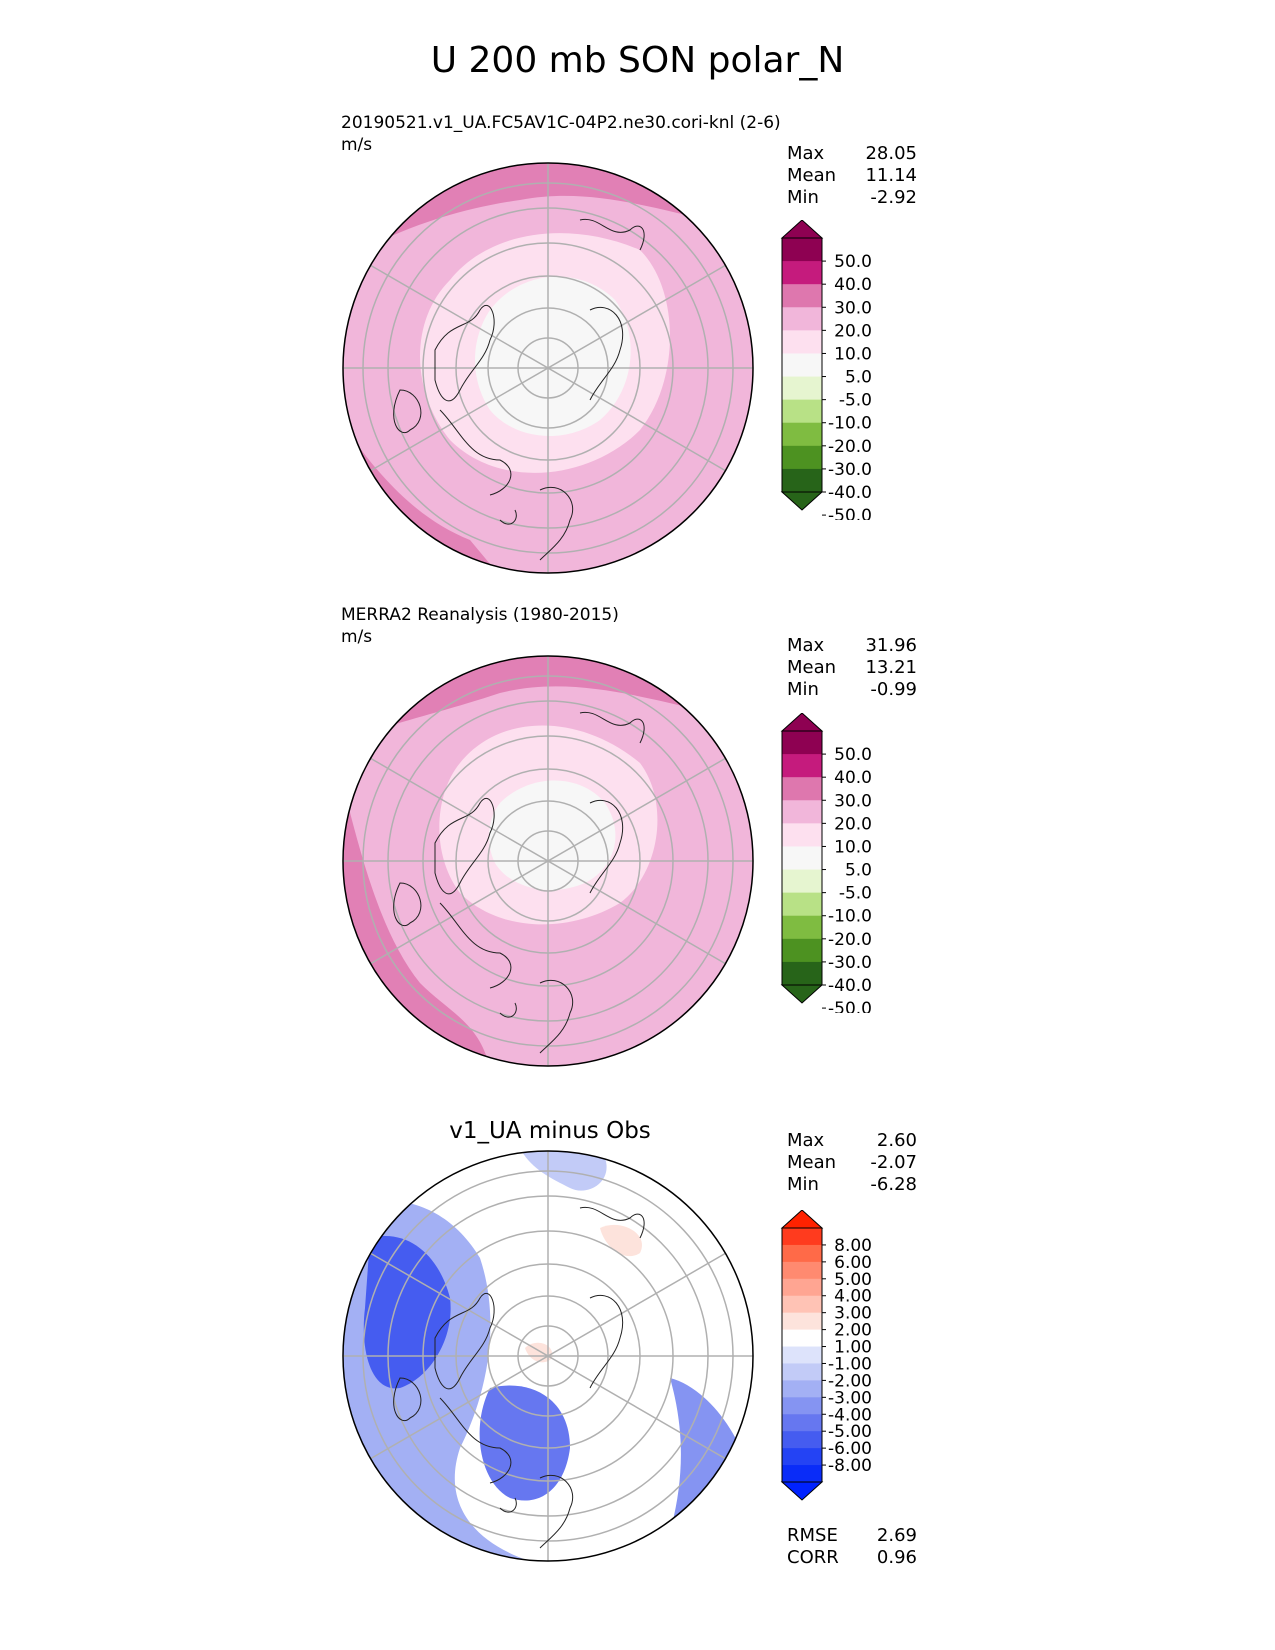 The width and height of the screenshot is (1275, 1650). Describe the element at coordinates (852, 1163) in the screenshot. I see `panel3-stats: Max 2.60 Mean -2.07 Min -6.28` at that location.